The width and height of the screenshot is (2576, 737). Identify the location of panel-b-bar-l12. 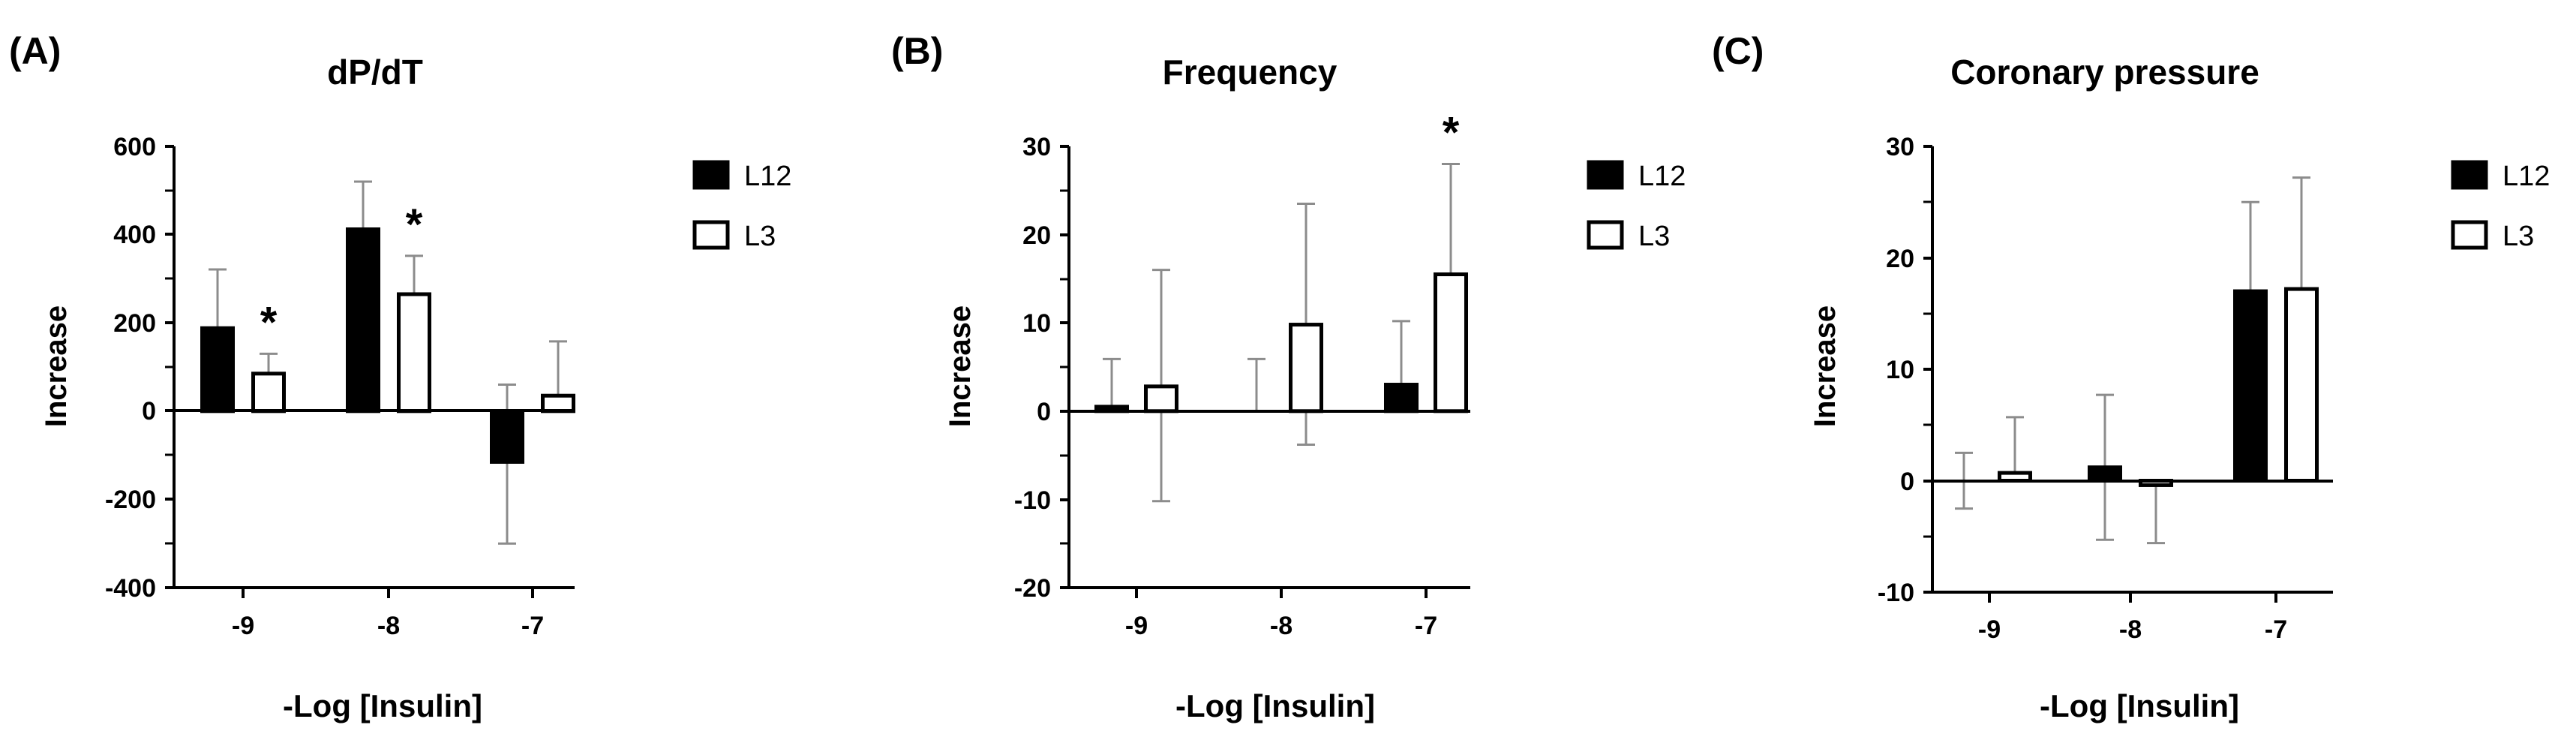
(1401, 398).